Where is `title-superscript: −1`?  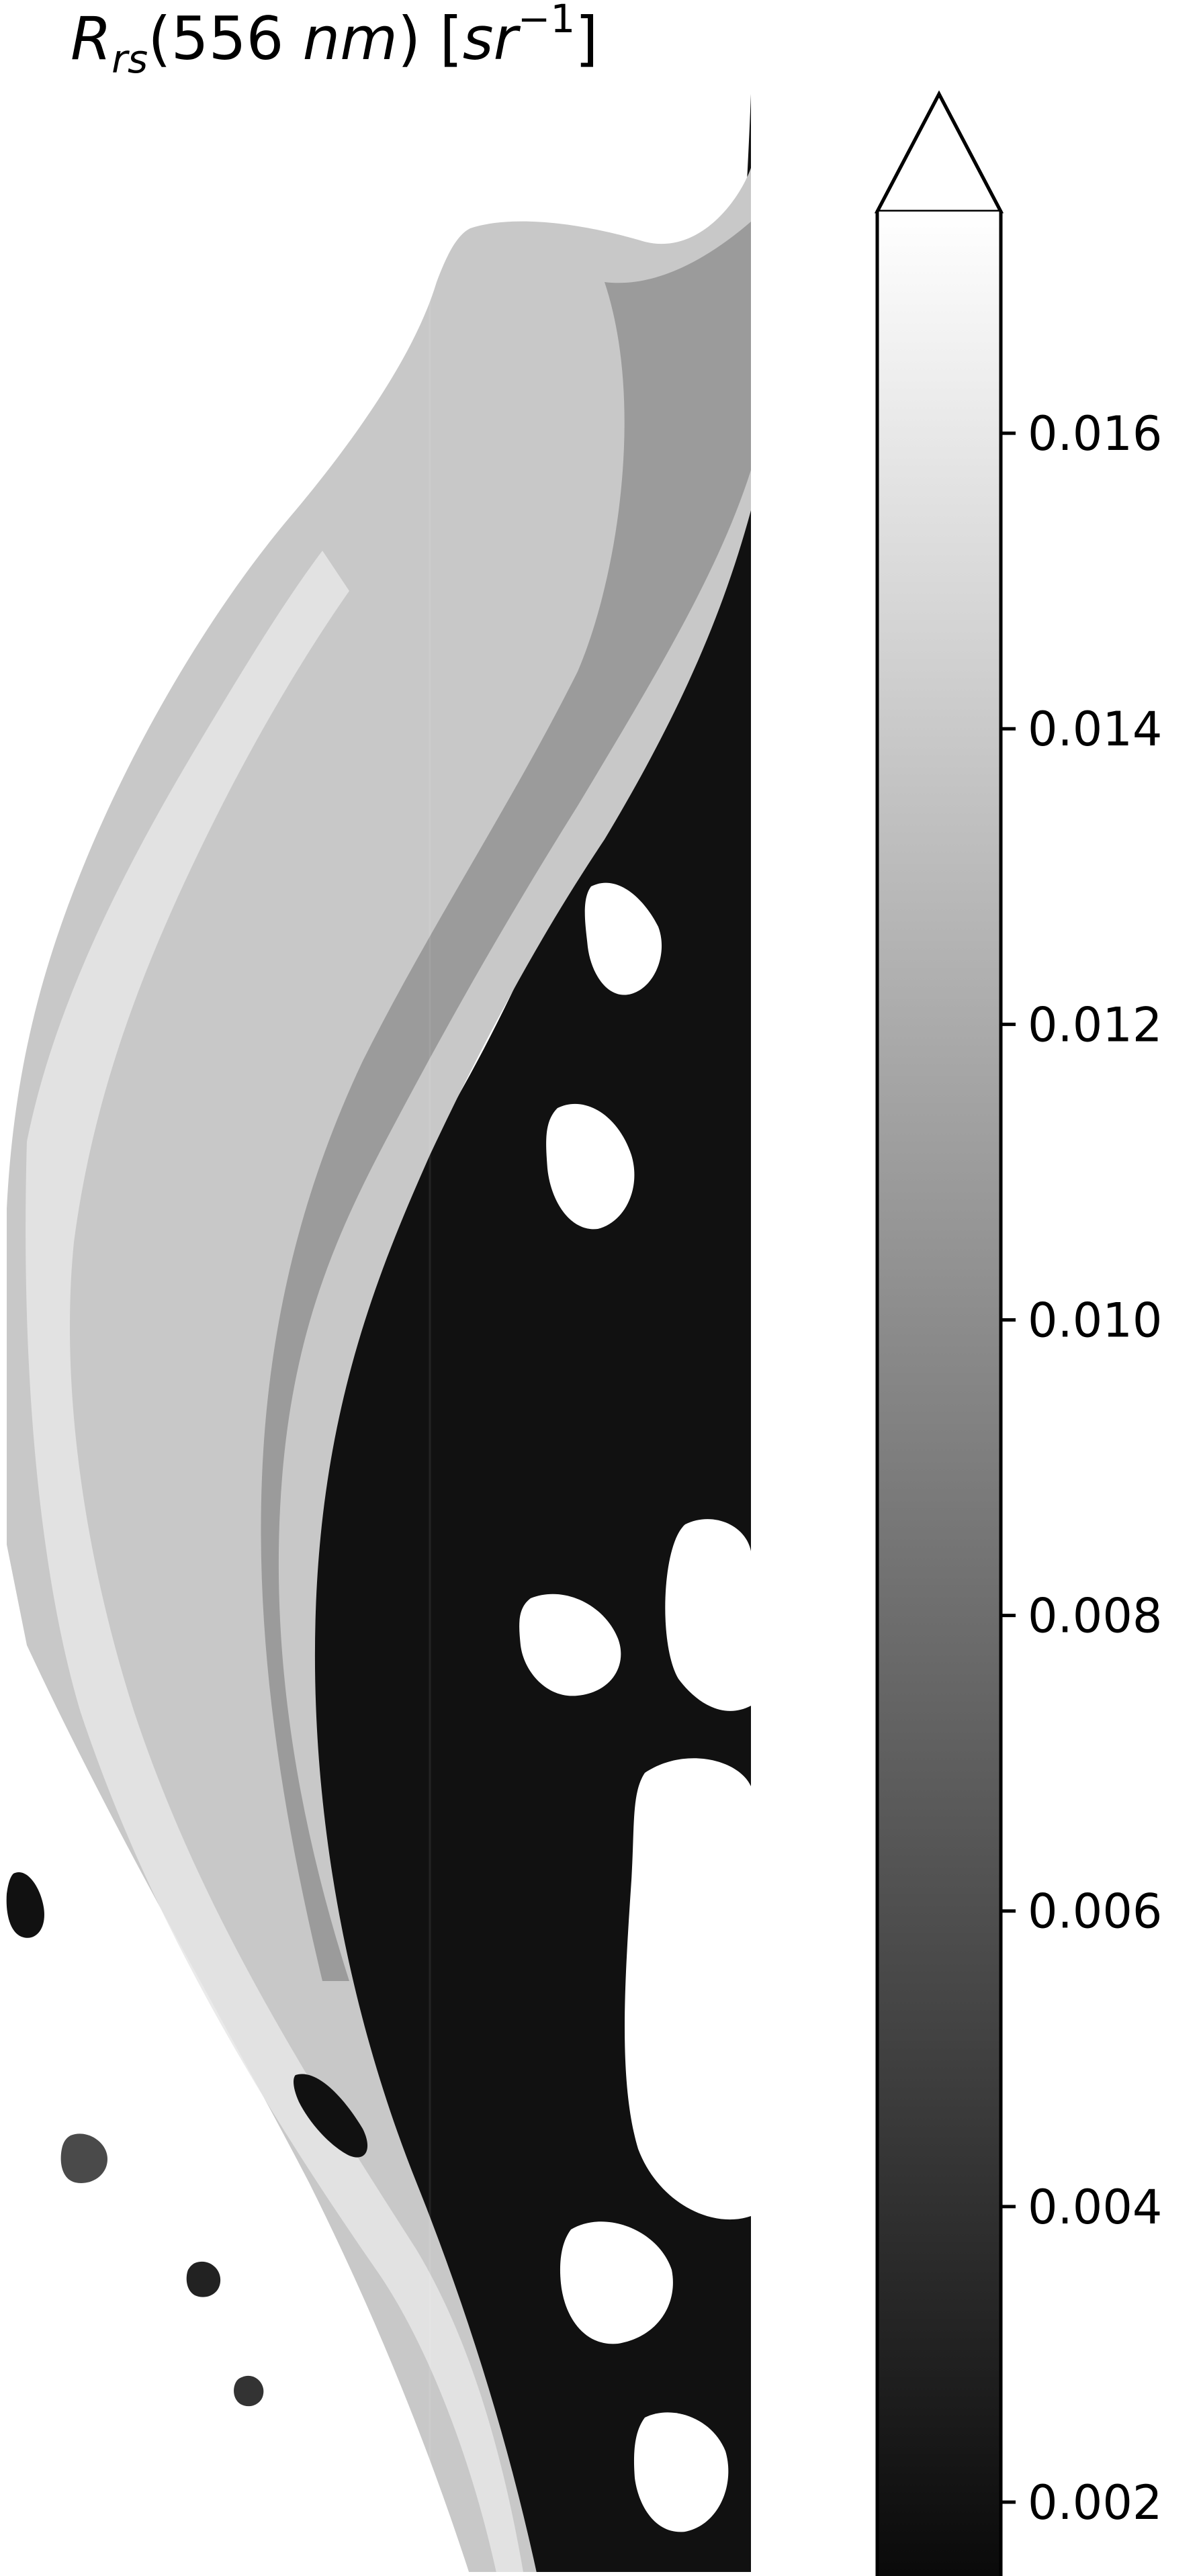 title-superscript: −1 is located at coordinates (547, 21).